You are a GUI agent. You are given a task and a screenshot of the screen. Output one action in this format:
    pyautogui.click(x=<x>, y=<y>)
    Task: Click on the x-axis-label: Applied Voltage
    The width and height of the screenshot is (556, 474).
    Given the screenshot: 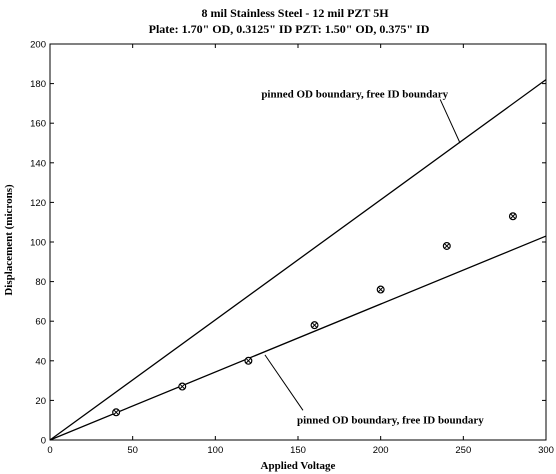 What is the action you would take?
    pyautogui.click(x=298, y=466)
    